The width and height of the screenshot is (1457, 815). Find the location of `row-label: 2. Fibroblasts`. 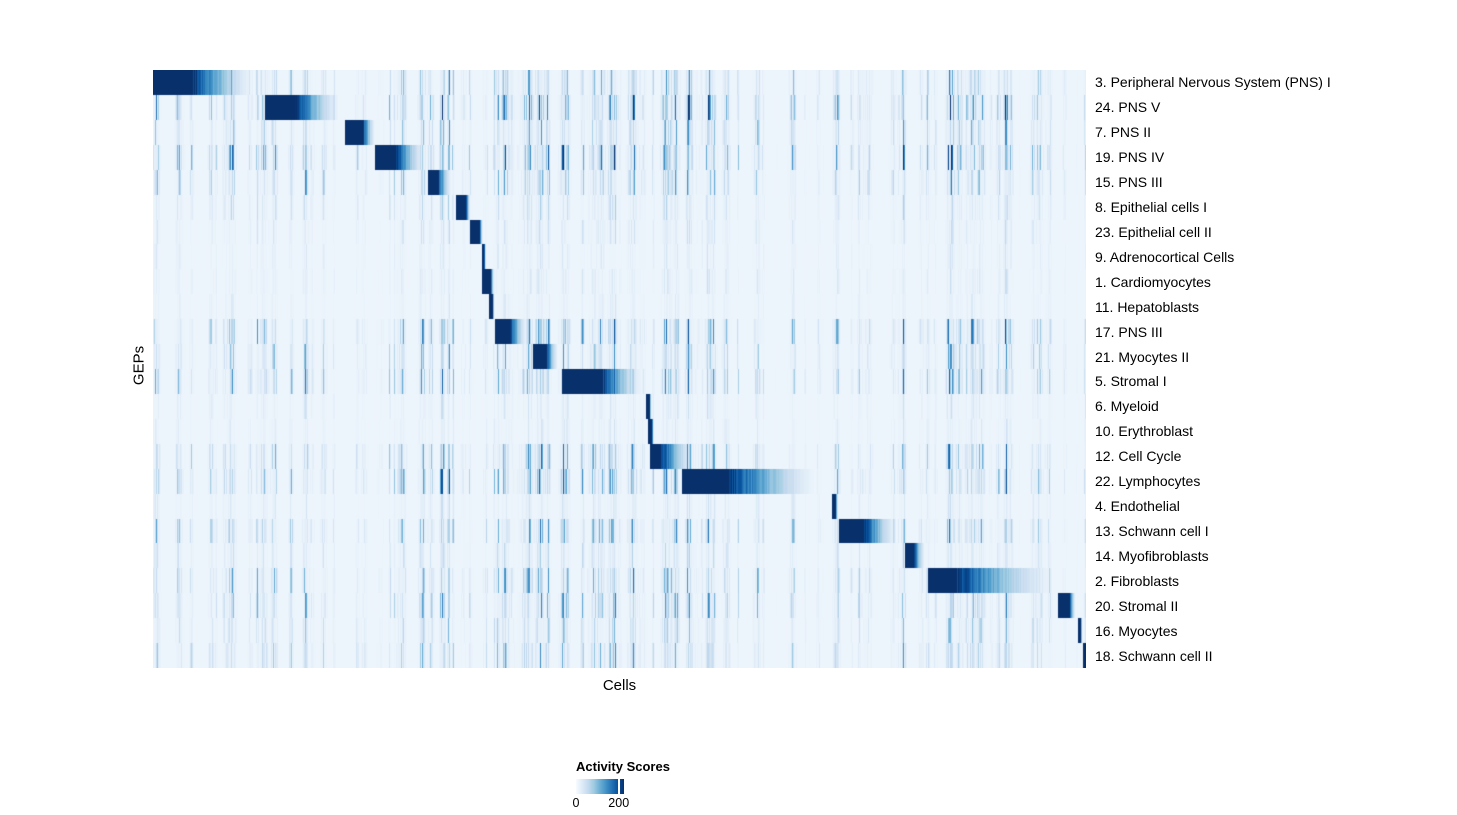

row-label: 2. Fibroblasts is located at coordinates (1137, 580).